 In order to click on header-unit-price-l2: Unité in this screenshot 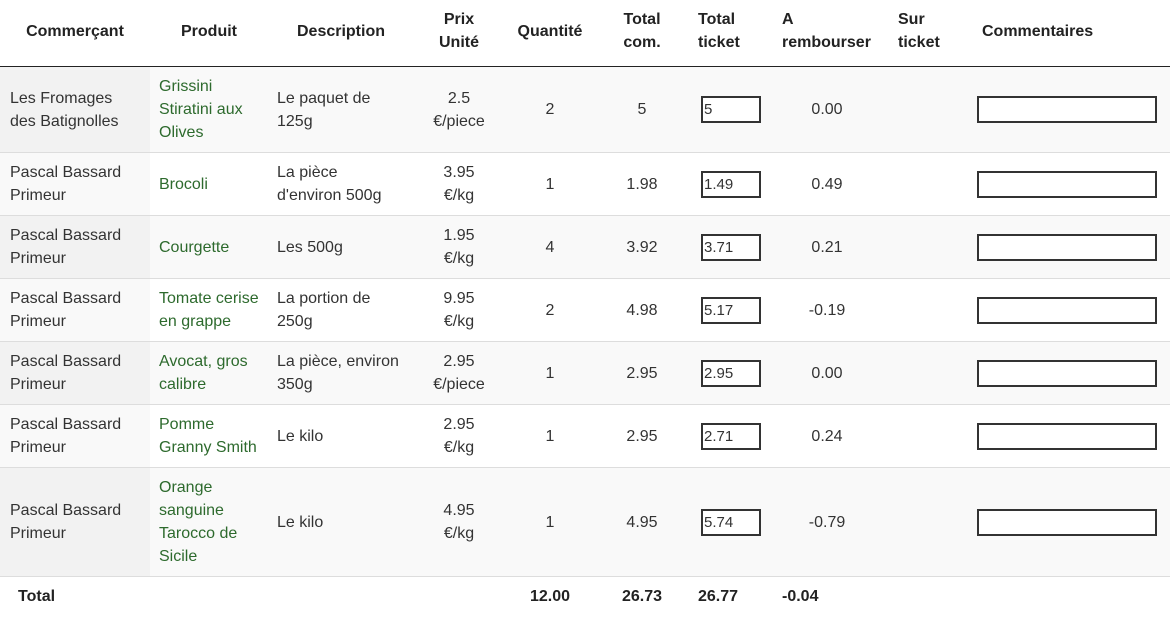, I will do `click(459, 42)`.